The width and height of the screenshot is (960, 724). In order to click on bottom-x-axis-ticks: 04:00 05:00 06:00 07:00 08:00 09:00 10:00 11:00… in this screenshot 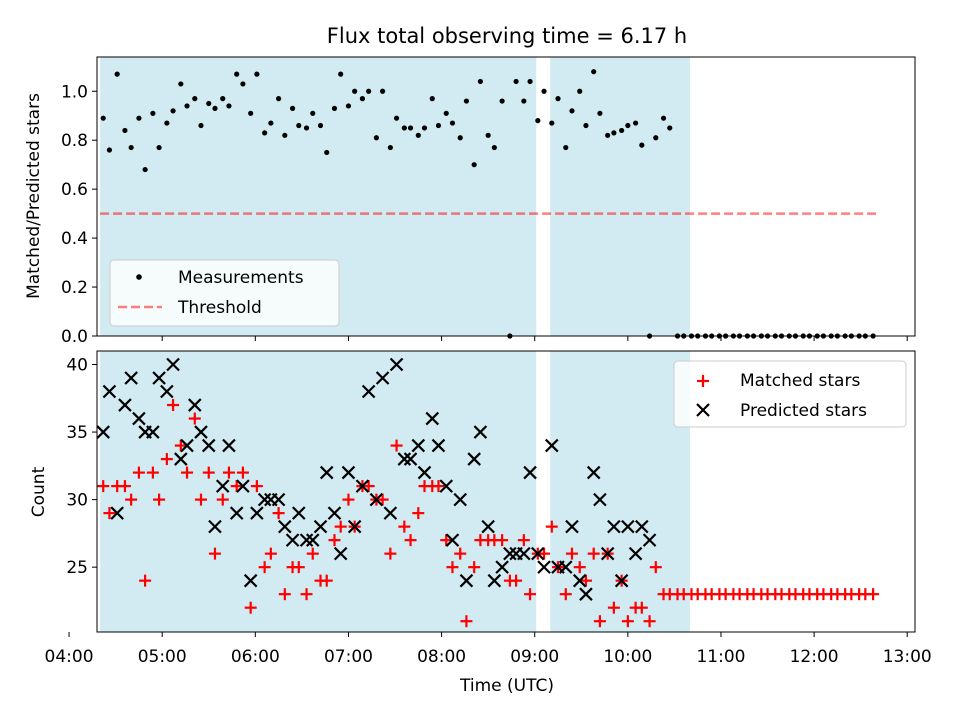, I will do `click(488, 649)`.